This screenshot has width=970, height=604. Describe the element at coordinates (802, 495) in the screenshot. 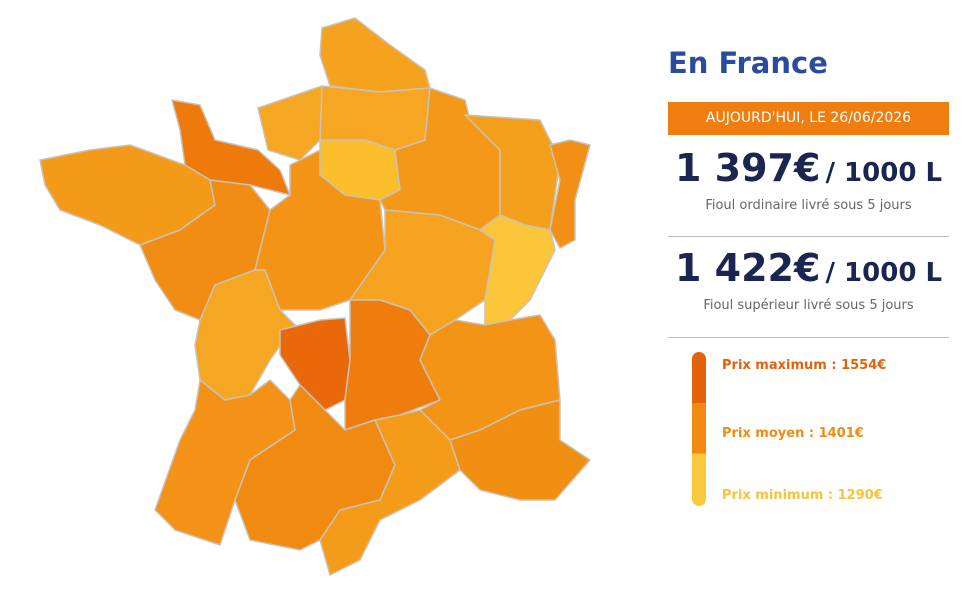

I see `legend-label: Prix minimum : 1290€` at that location.